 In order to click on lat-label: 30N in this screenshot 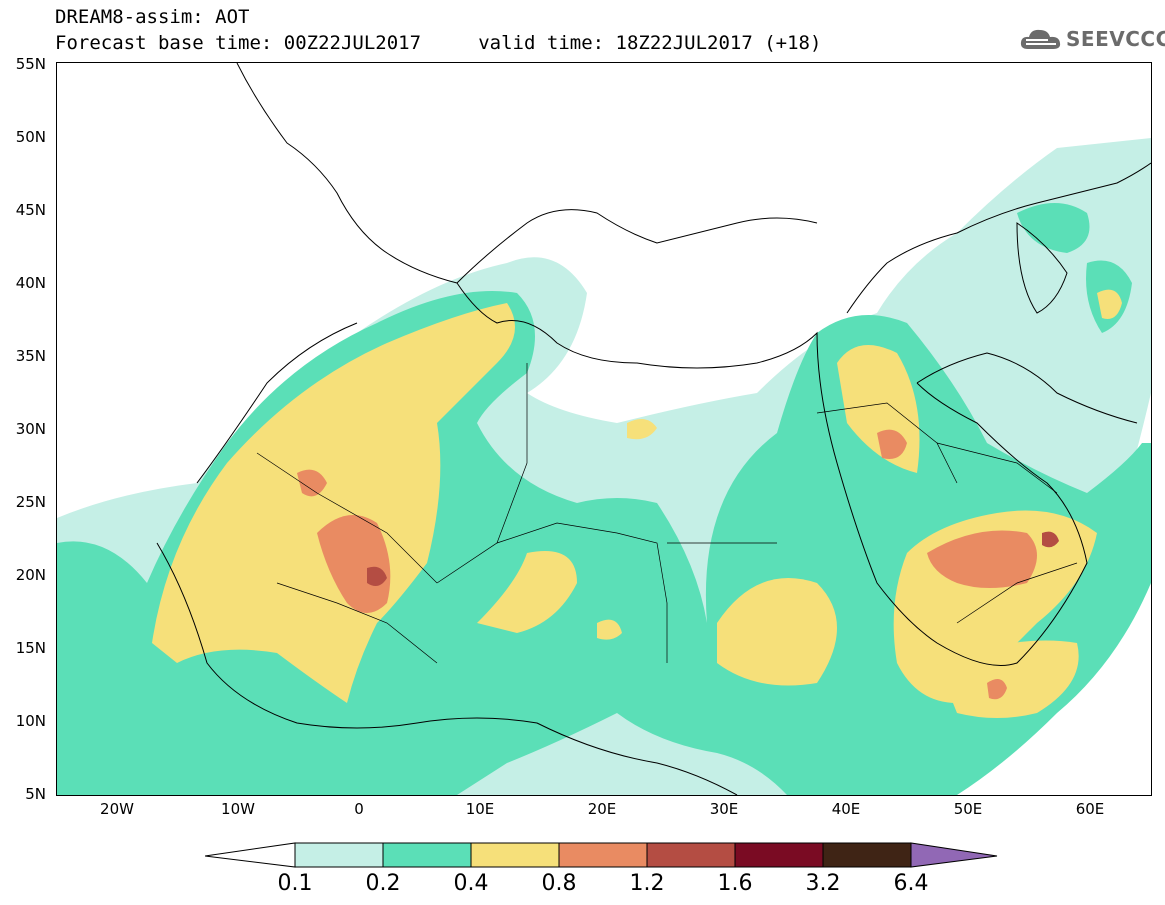, I will do `click(30, 429)`.